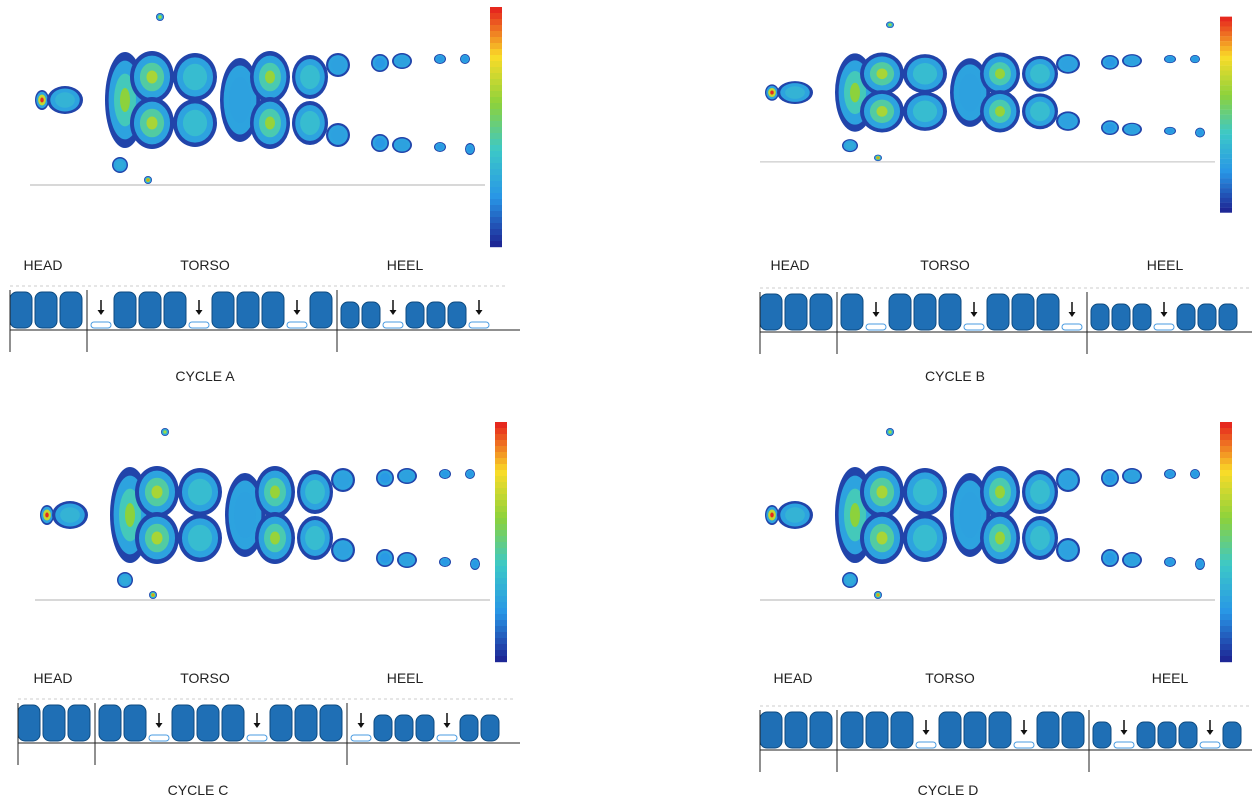 The height and width of the screenshot is (805, 1252). Describe the element at coordinates (198, 790) in the screenshot. I see `cycle-label: CYCLE C` at that location.